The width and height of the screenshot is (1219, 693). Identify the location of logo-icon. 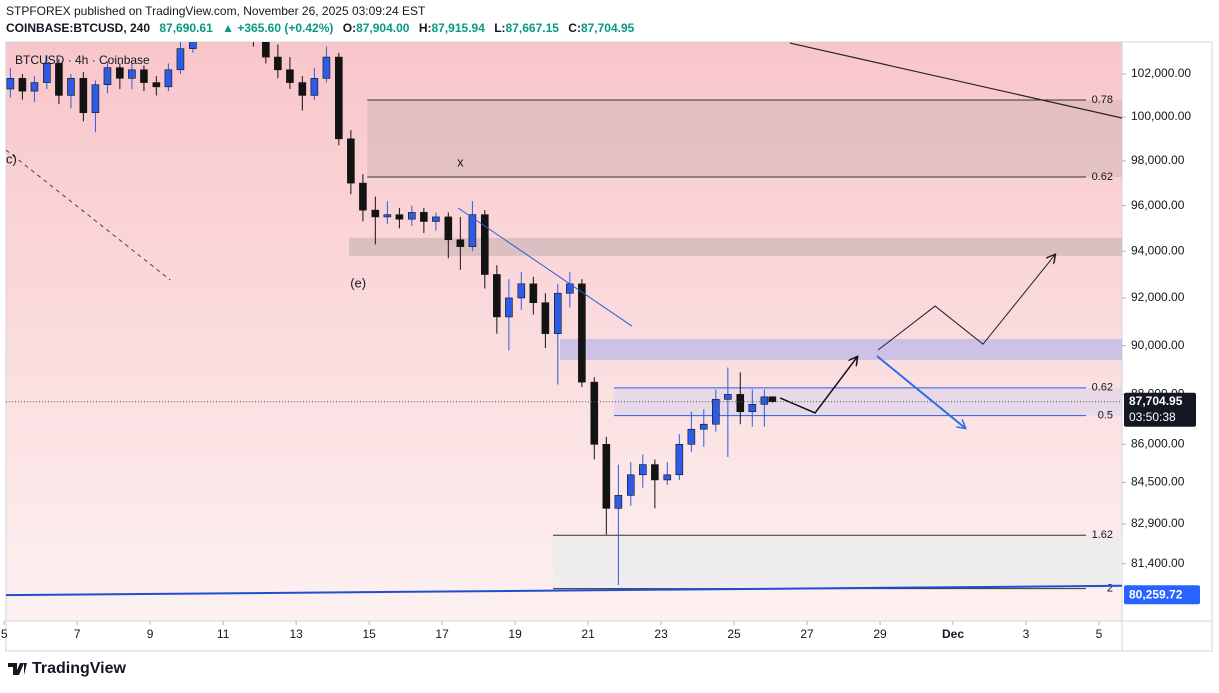
(17, 669).